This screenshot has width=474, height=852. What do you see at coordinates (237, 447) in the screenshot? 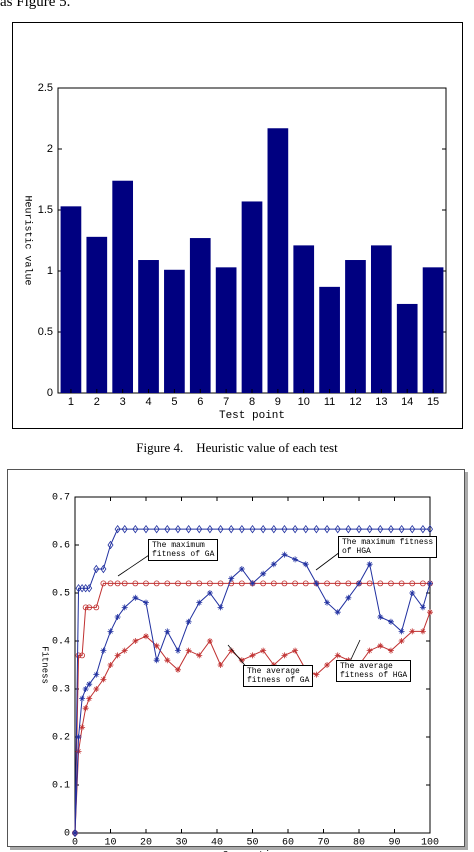
I see `figure-caption: Figure 4. Heuristic value of each test` at bounding box center [237, 447].